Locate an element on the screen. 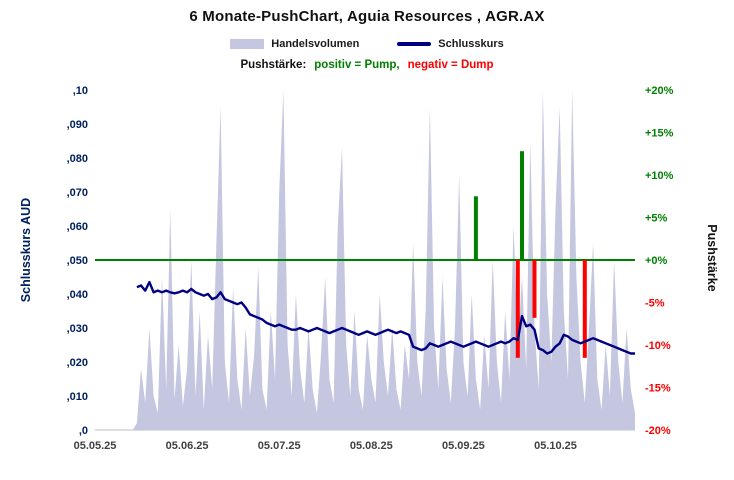  right-tick-label: -5% is located at coordinates (655, 304).